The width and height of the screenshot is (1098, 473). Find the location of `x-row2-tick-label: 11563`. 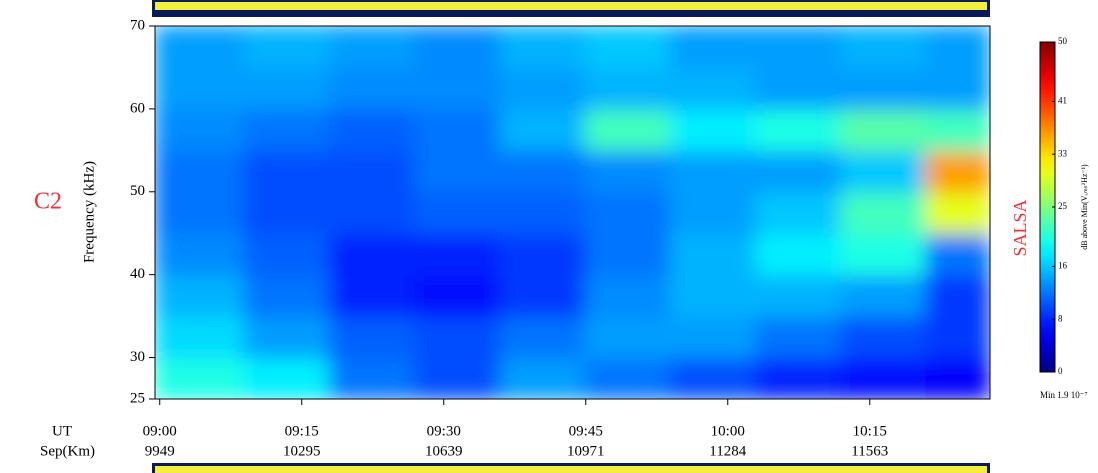

x-row2-tick-label: 11563 is located at coordinates (869, 451).